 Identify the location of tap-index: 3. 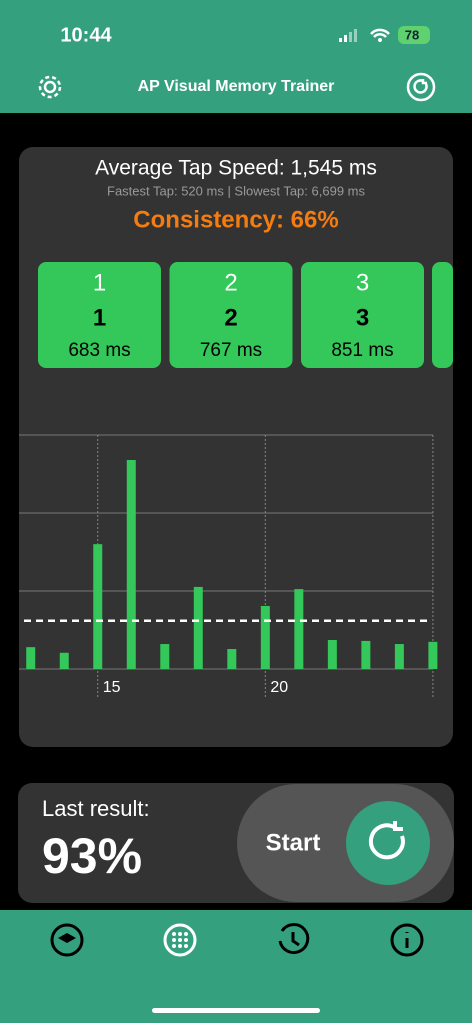
(362, 282).